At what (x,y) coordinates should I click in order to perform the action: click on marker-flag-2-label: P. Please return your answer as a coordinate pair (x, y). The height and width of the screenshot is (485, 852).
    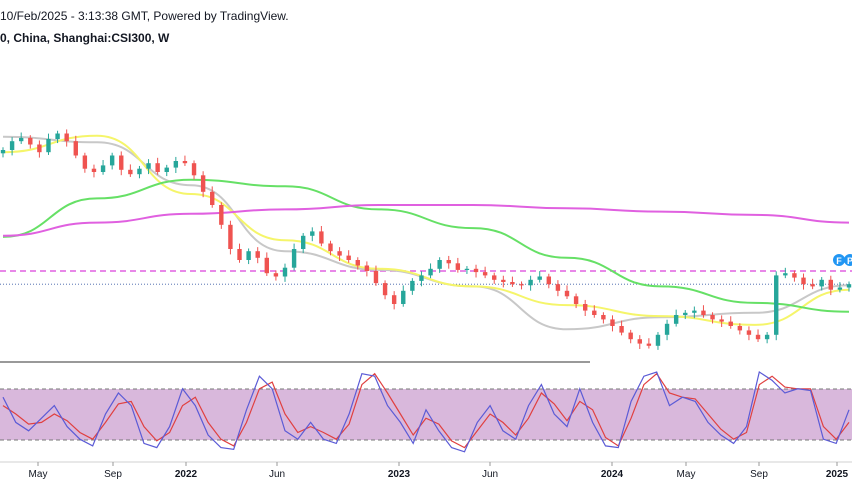
    Looking at the image, I should click on (849, 261).